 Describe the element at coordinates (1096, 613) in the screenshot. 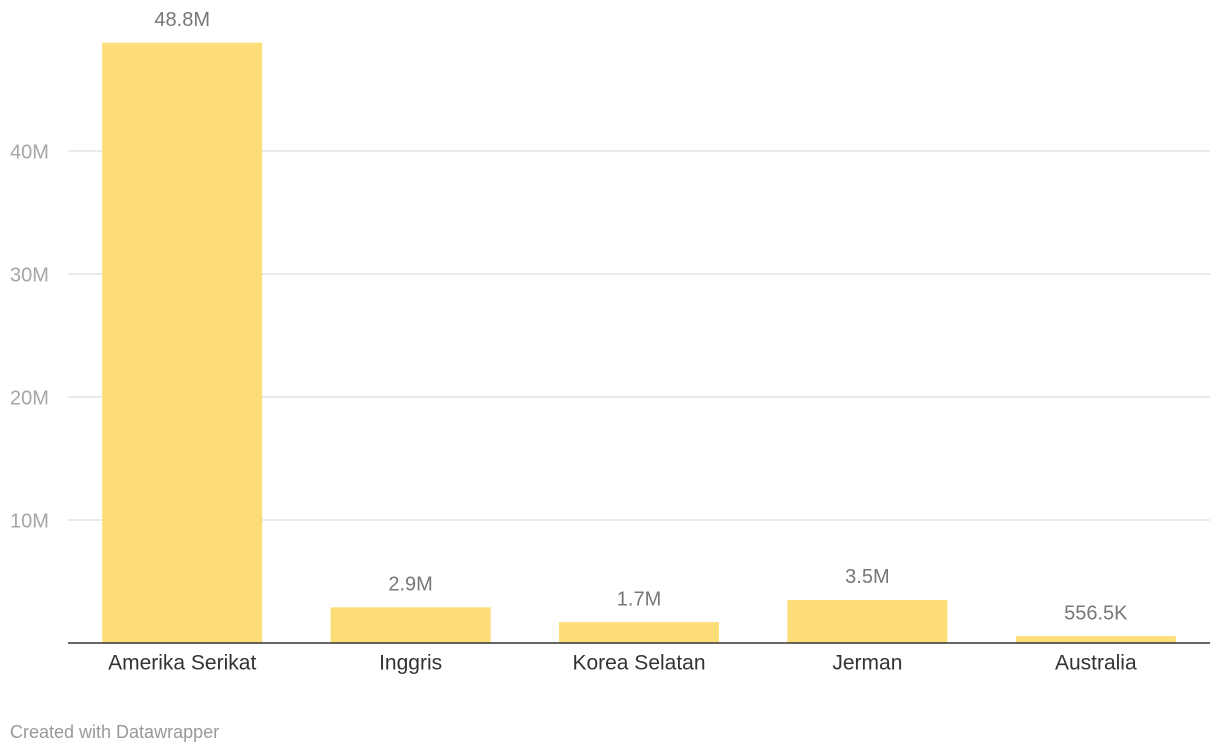

I see `value-label: 556.5K` at that location.